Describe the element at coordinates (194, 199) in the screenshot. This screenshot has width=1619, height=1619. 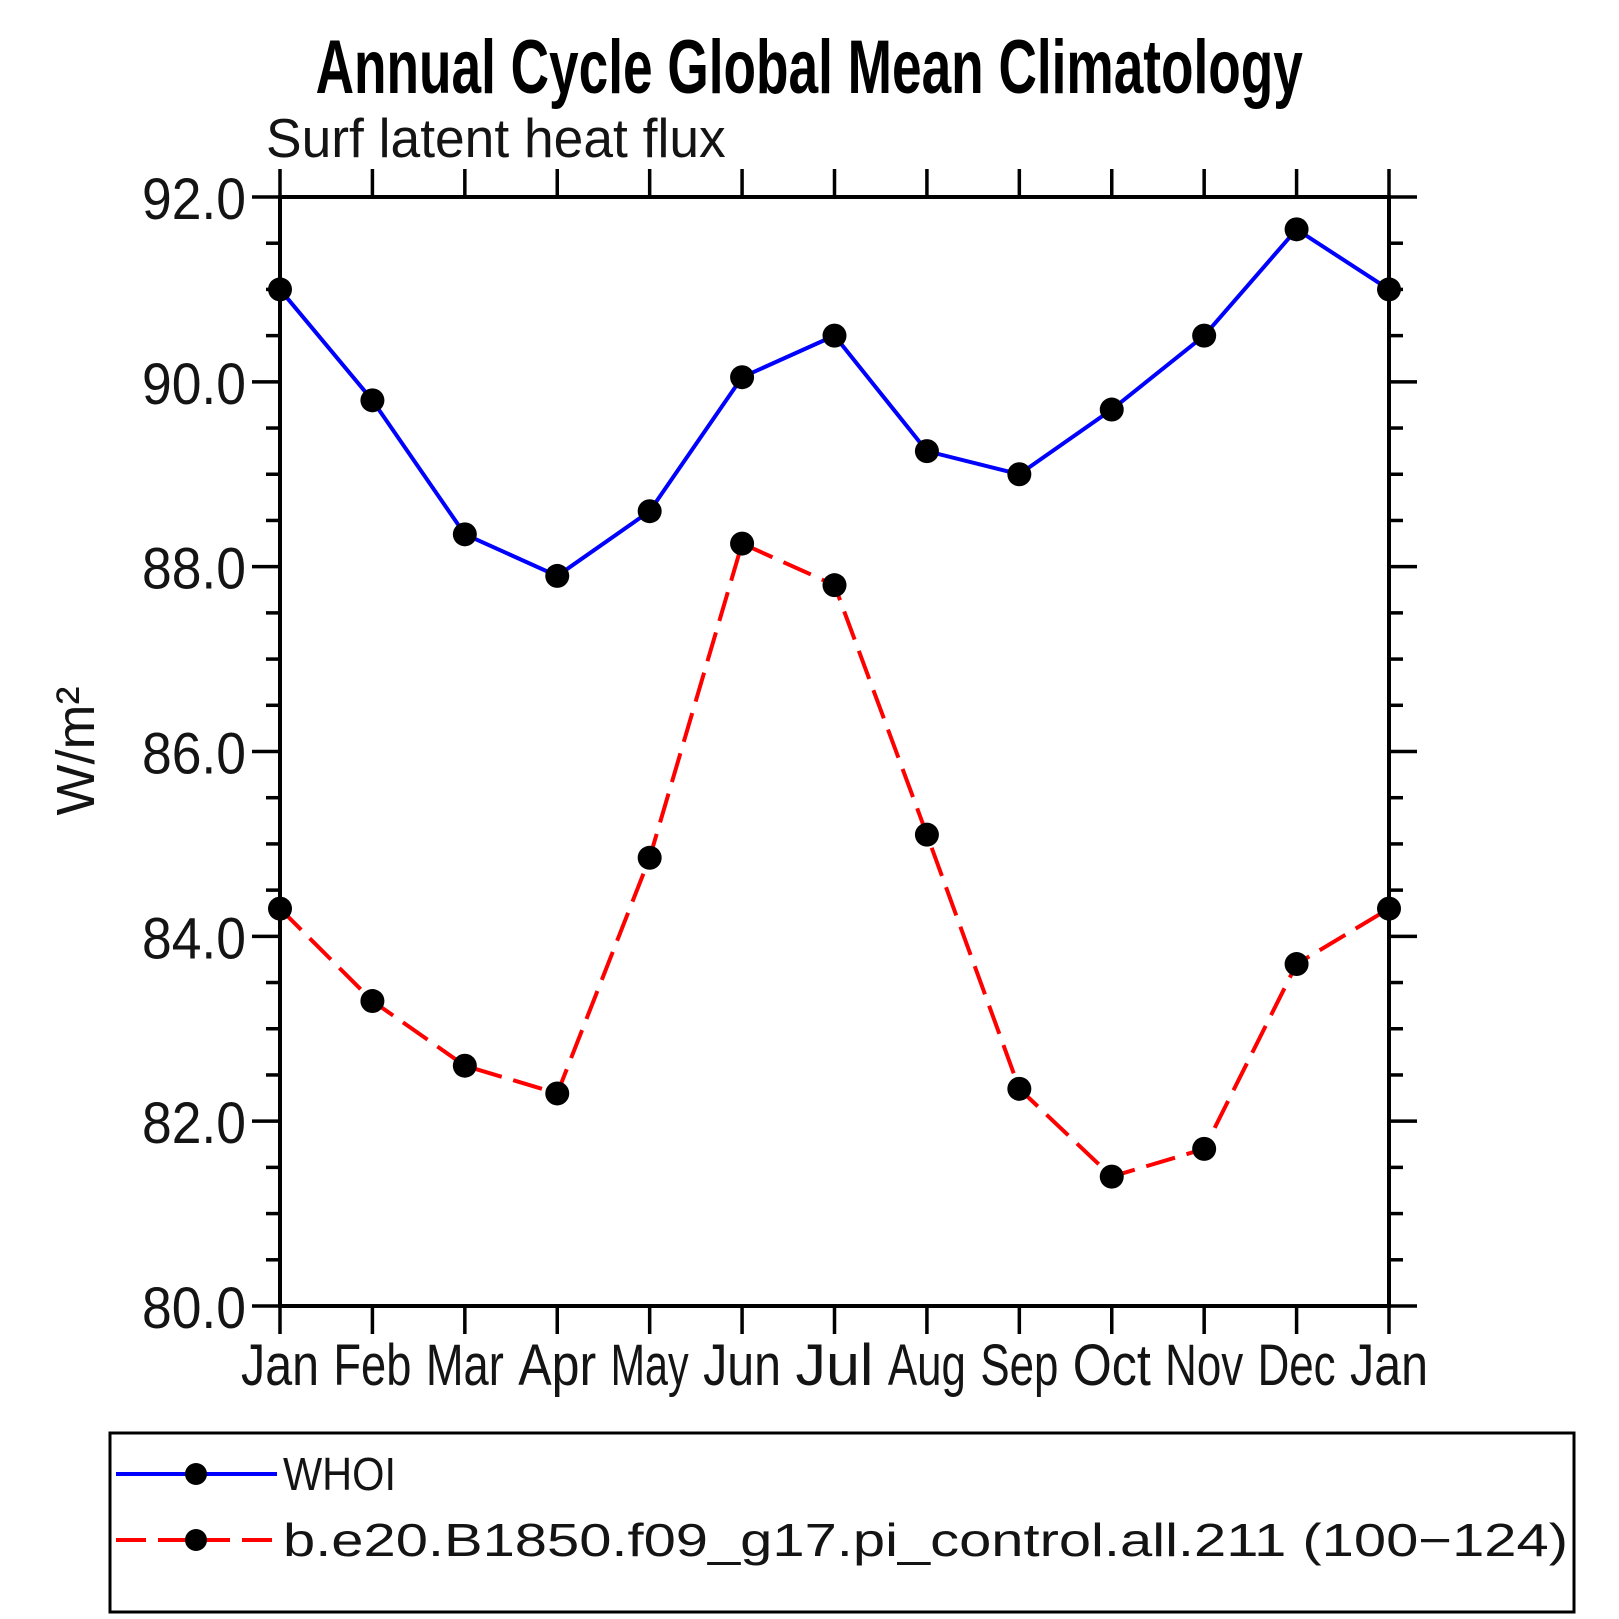
I see `y-tick-label: 92.0` at that location.